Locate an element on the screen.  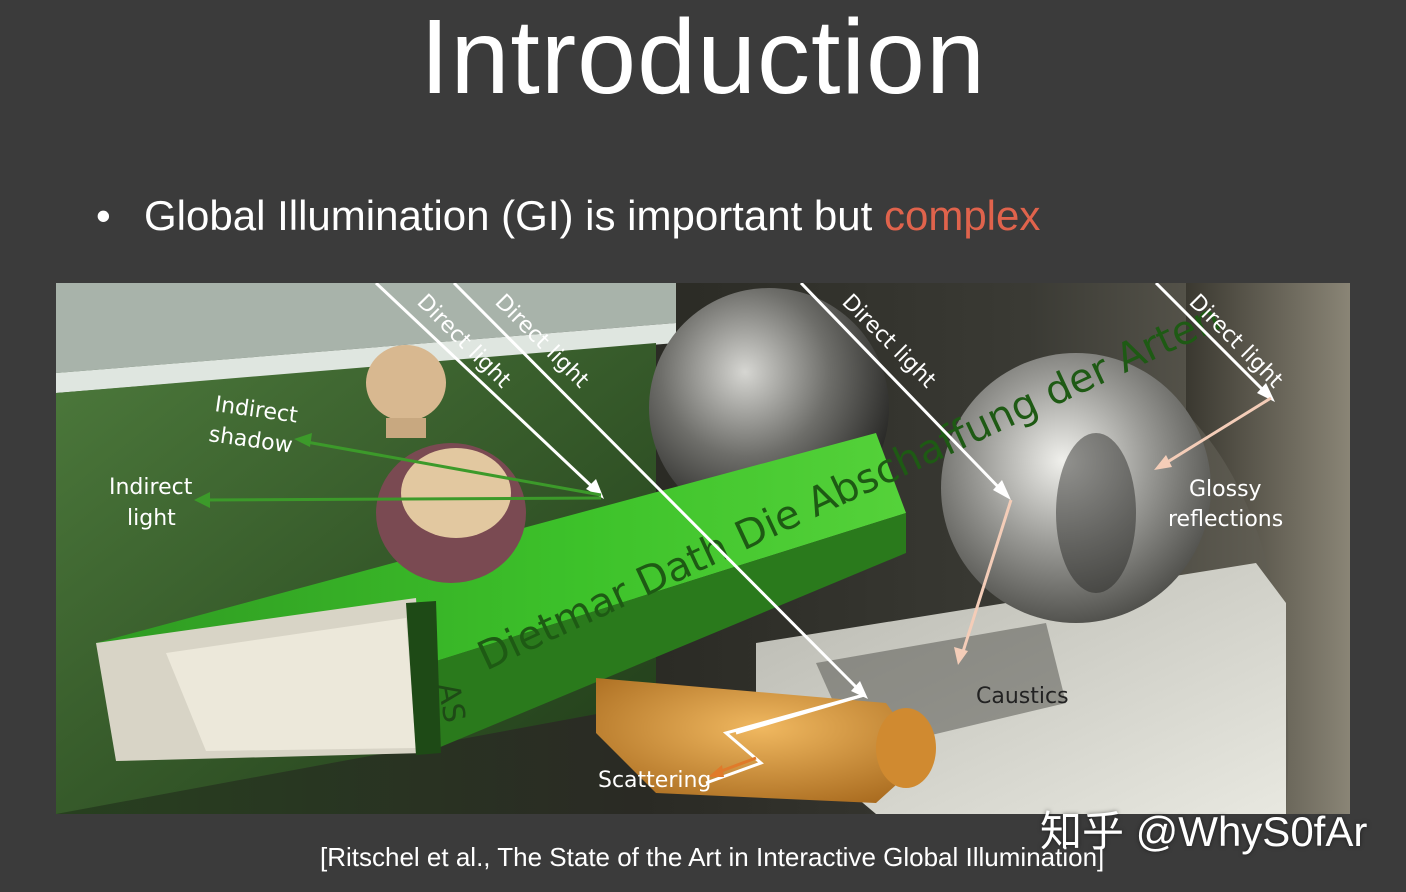
book-spine-text: AS is located at coordinates (450, 702).